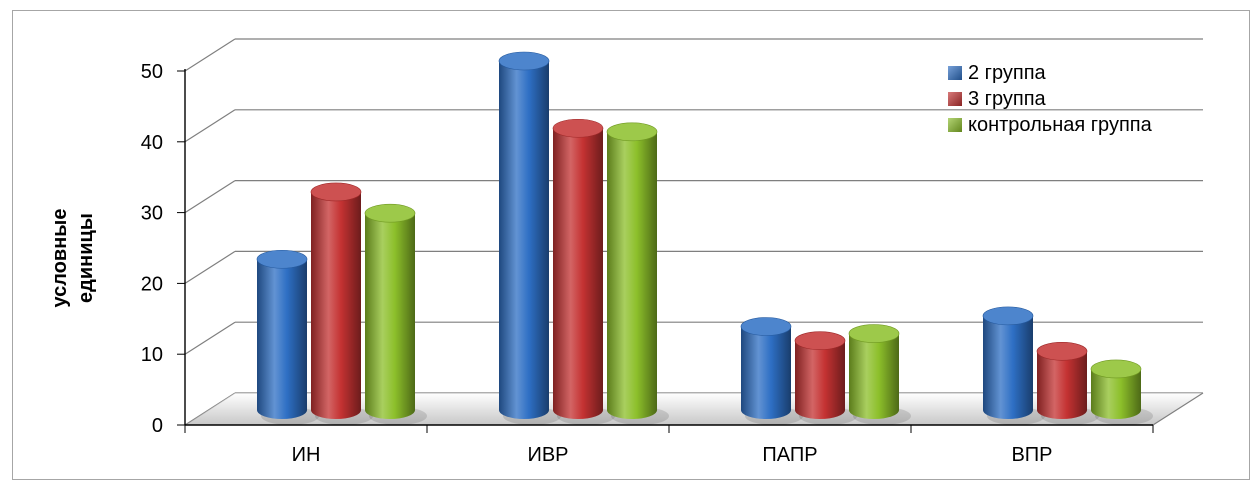 Image resolution: width=1258 pixels, height=480 pixels. I want to click on y-tick-label: 10, so click(152, 355).